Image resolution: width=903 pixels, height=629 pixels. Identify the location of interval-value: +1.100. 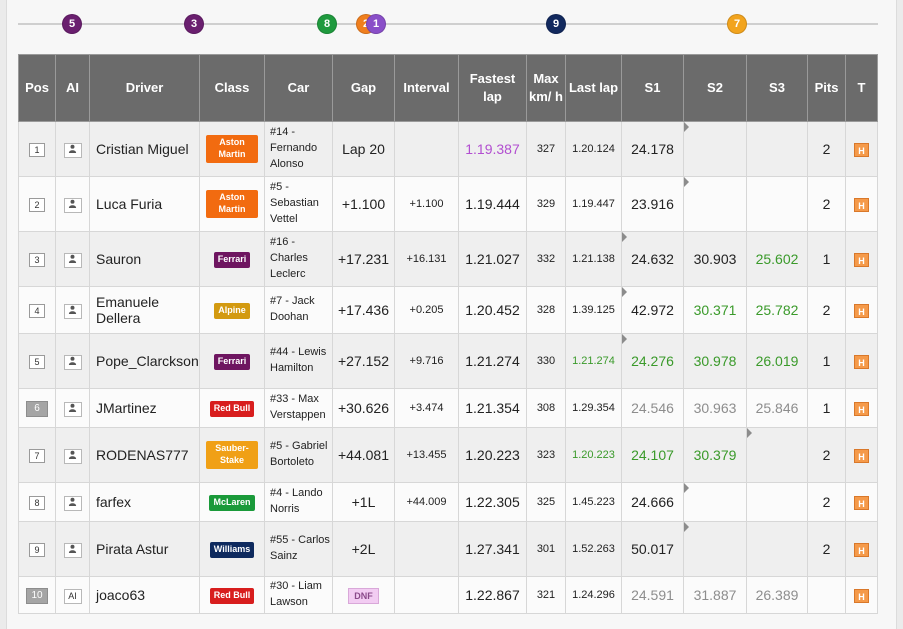
(426, 204).